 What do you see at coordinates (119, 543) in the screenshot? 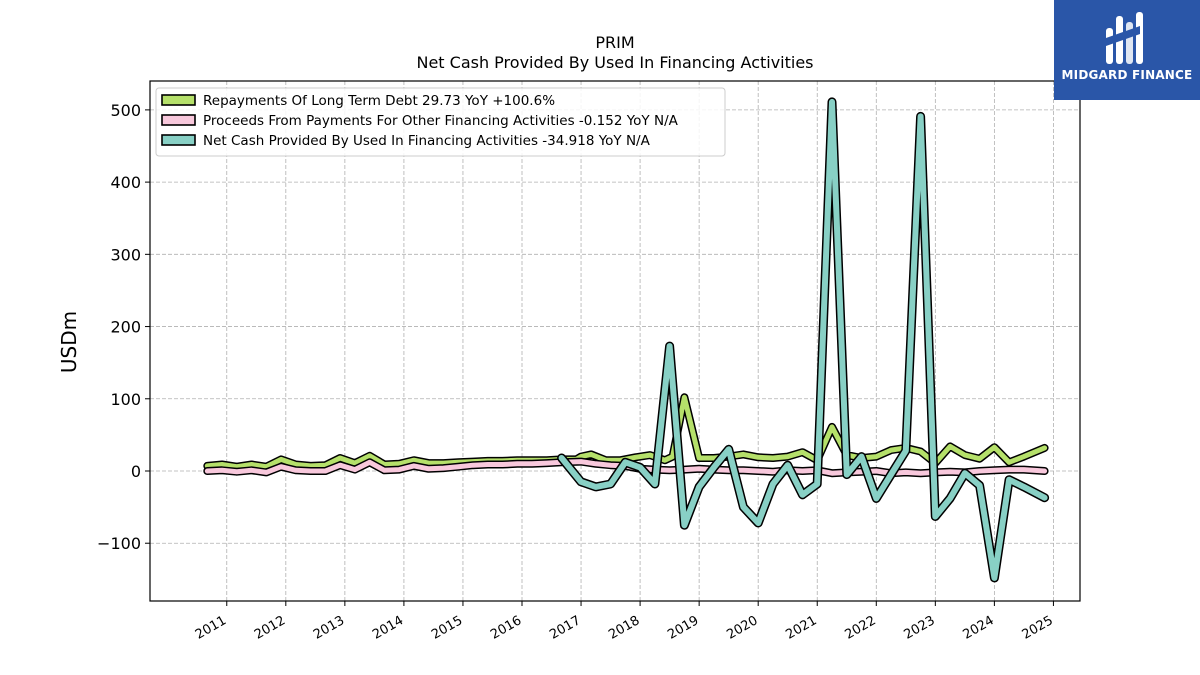
I see `y-tick-label: −100` at bounding box center [119, 543].